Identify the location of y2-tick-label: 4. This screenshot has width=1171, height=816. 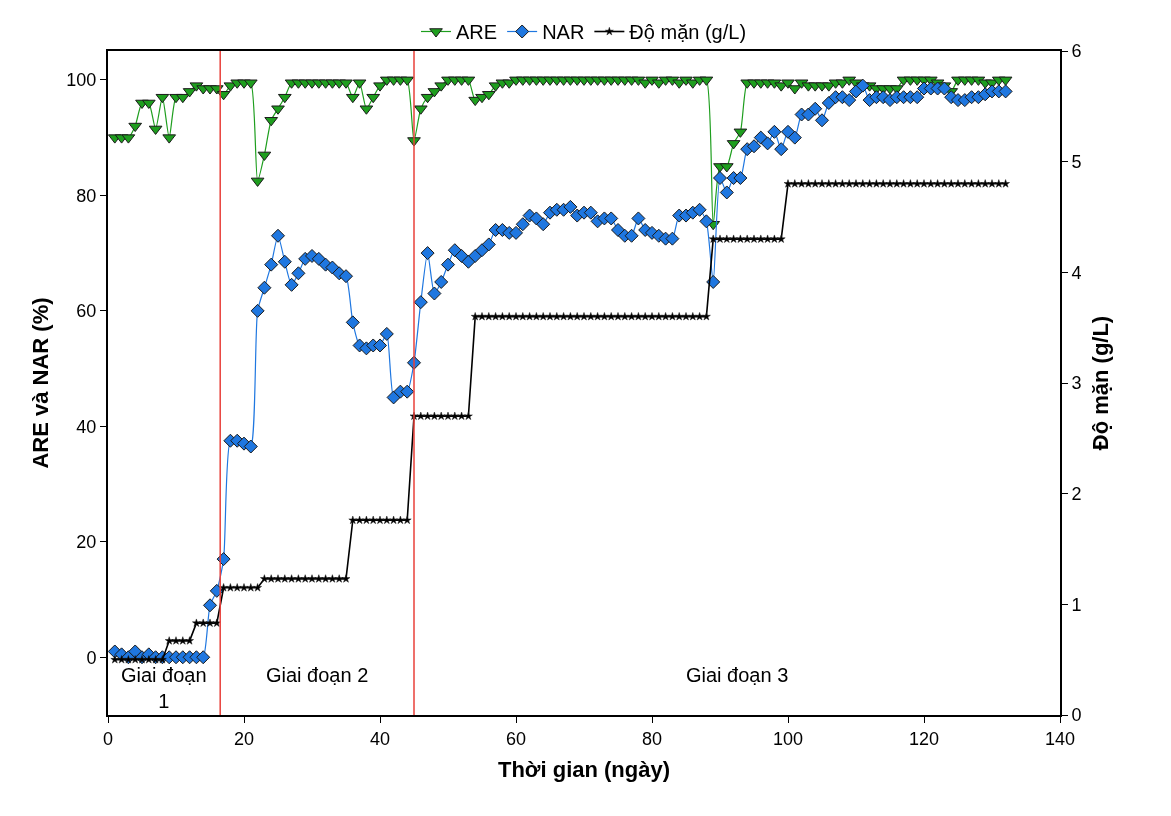
(1076, 272).